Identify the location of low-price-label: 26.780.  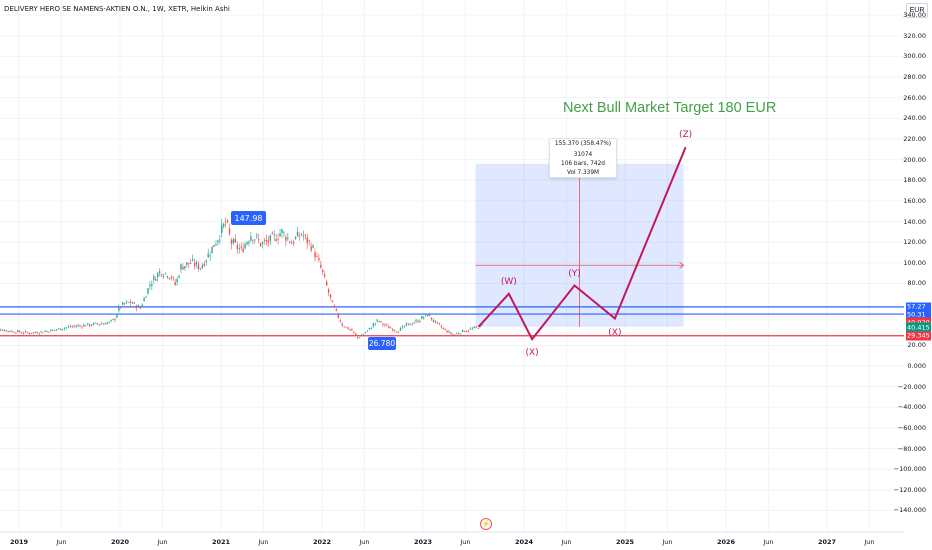
(382, 343).